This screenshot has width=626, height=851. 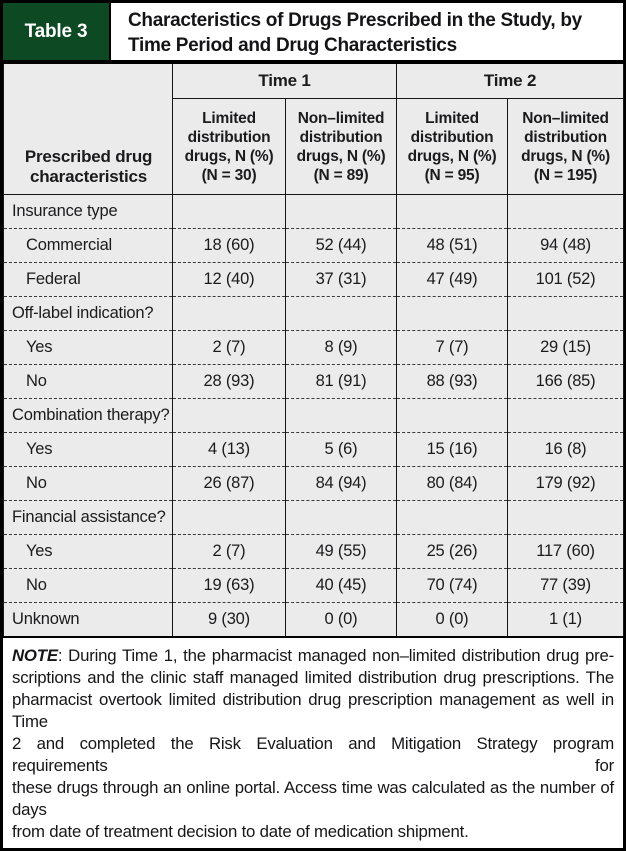 I want to click on table-cell: 52 (44), so click(x=341, y=245).